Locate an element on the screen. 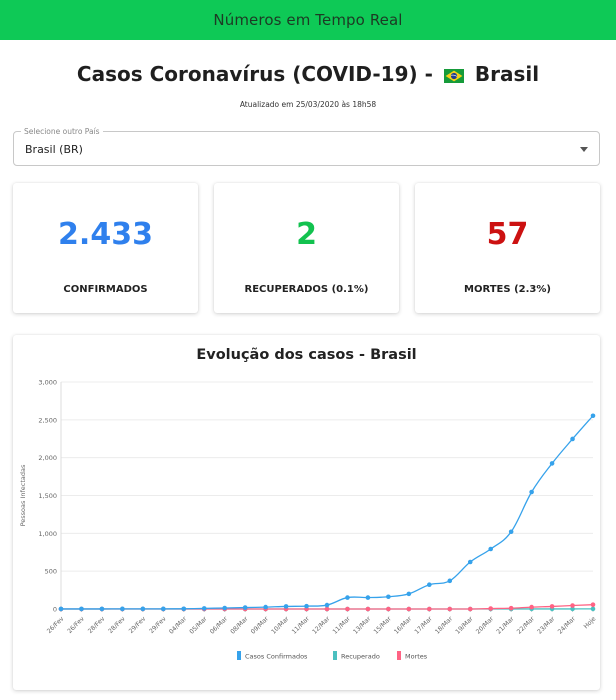 The height and width of the screenshot is (700, 616). brazil-flag-icon is located at coordinates (453, 76).